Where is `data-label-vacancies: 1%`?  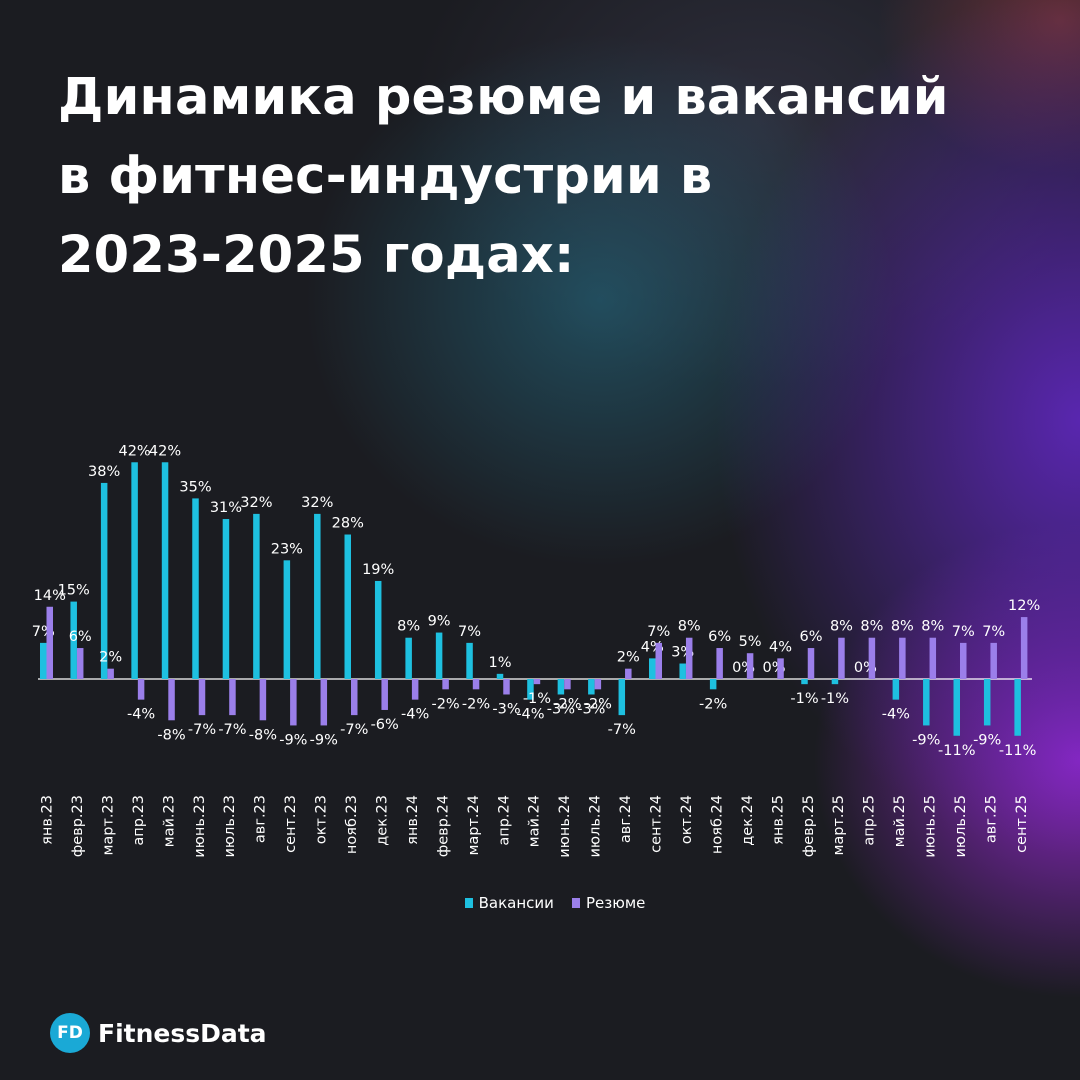 data-label-vacancies: 1% is located at coordinates (499, 663).